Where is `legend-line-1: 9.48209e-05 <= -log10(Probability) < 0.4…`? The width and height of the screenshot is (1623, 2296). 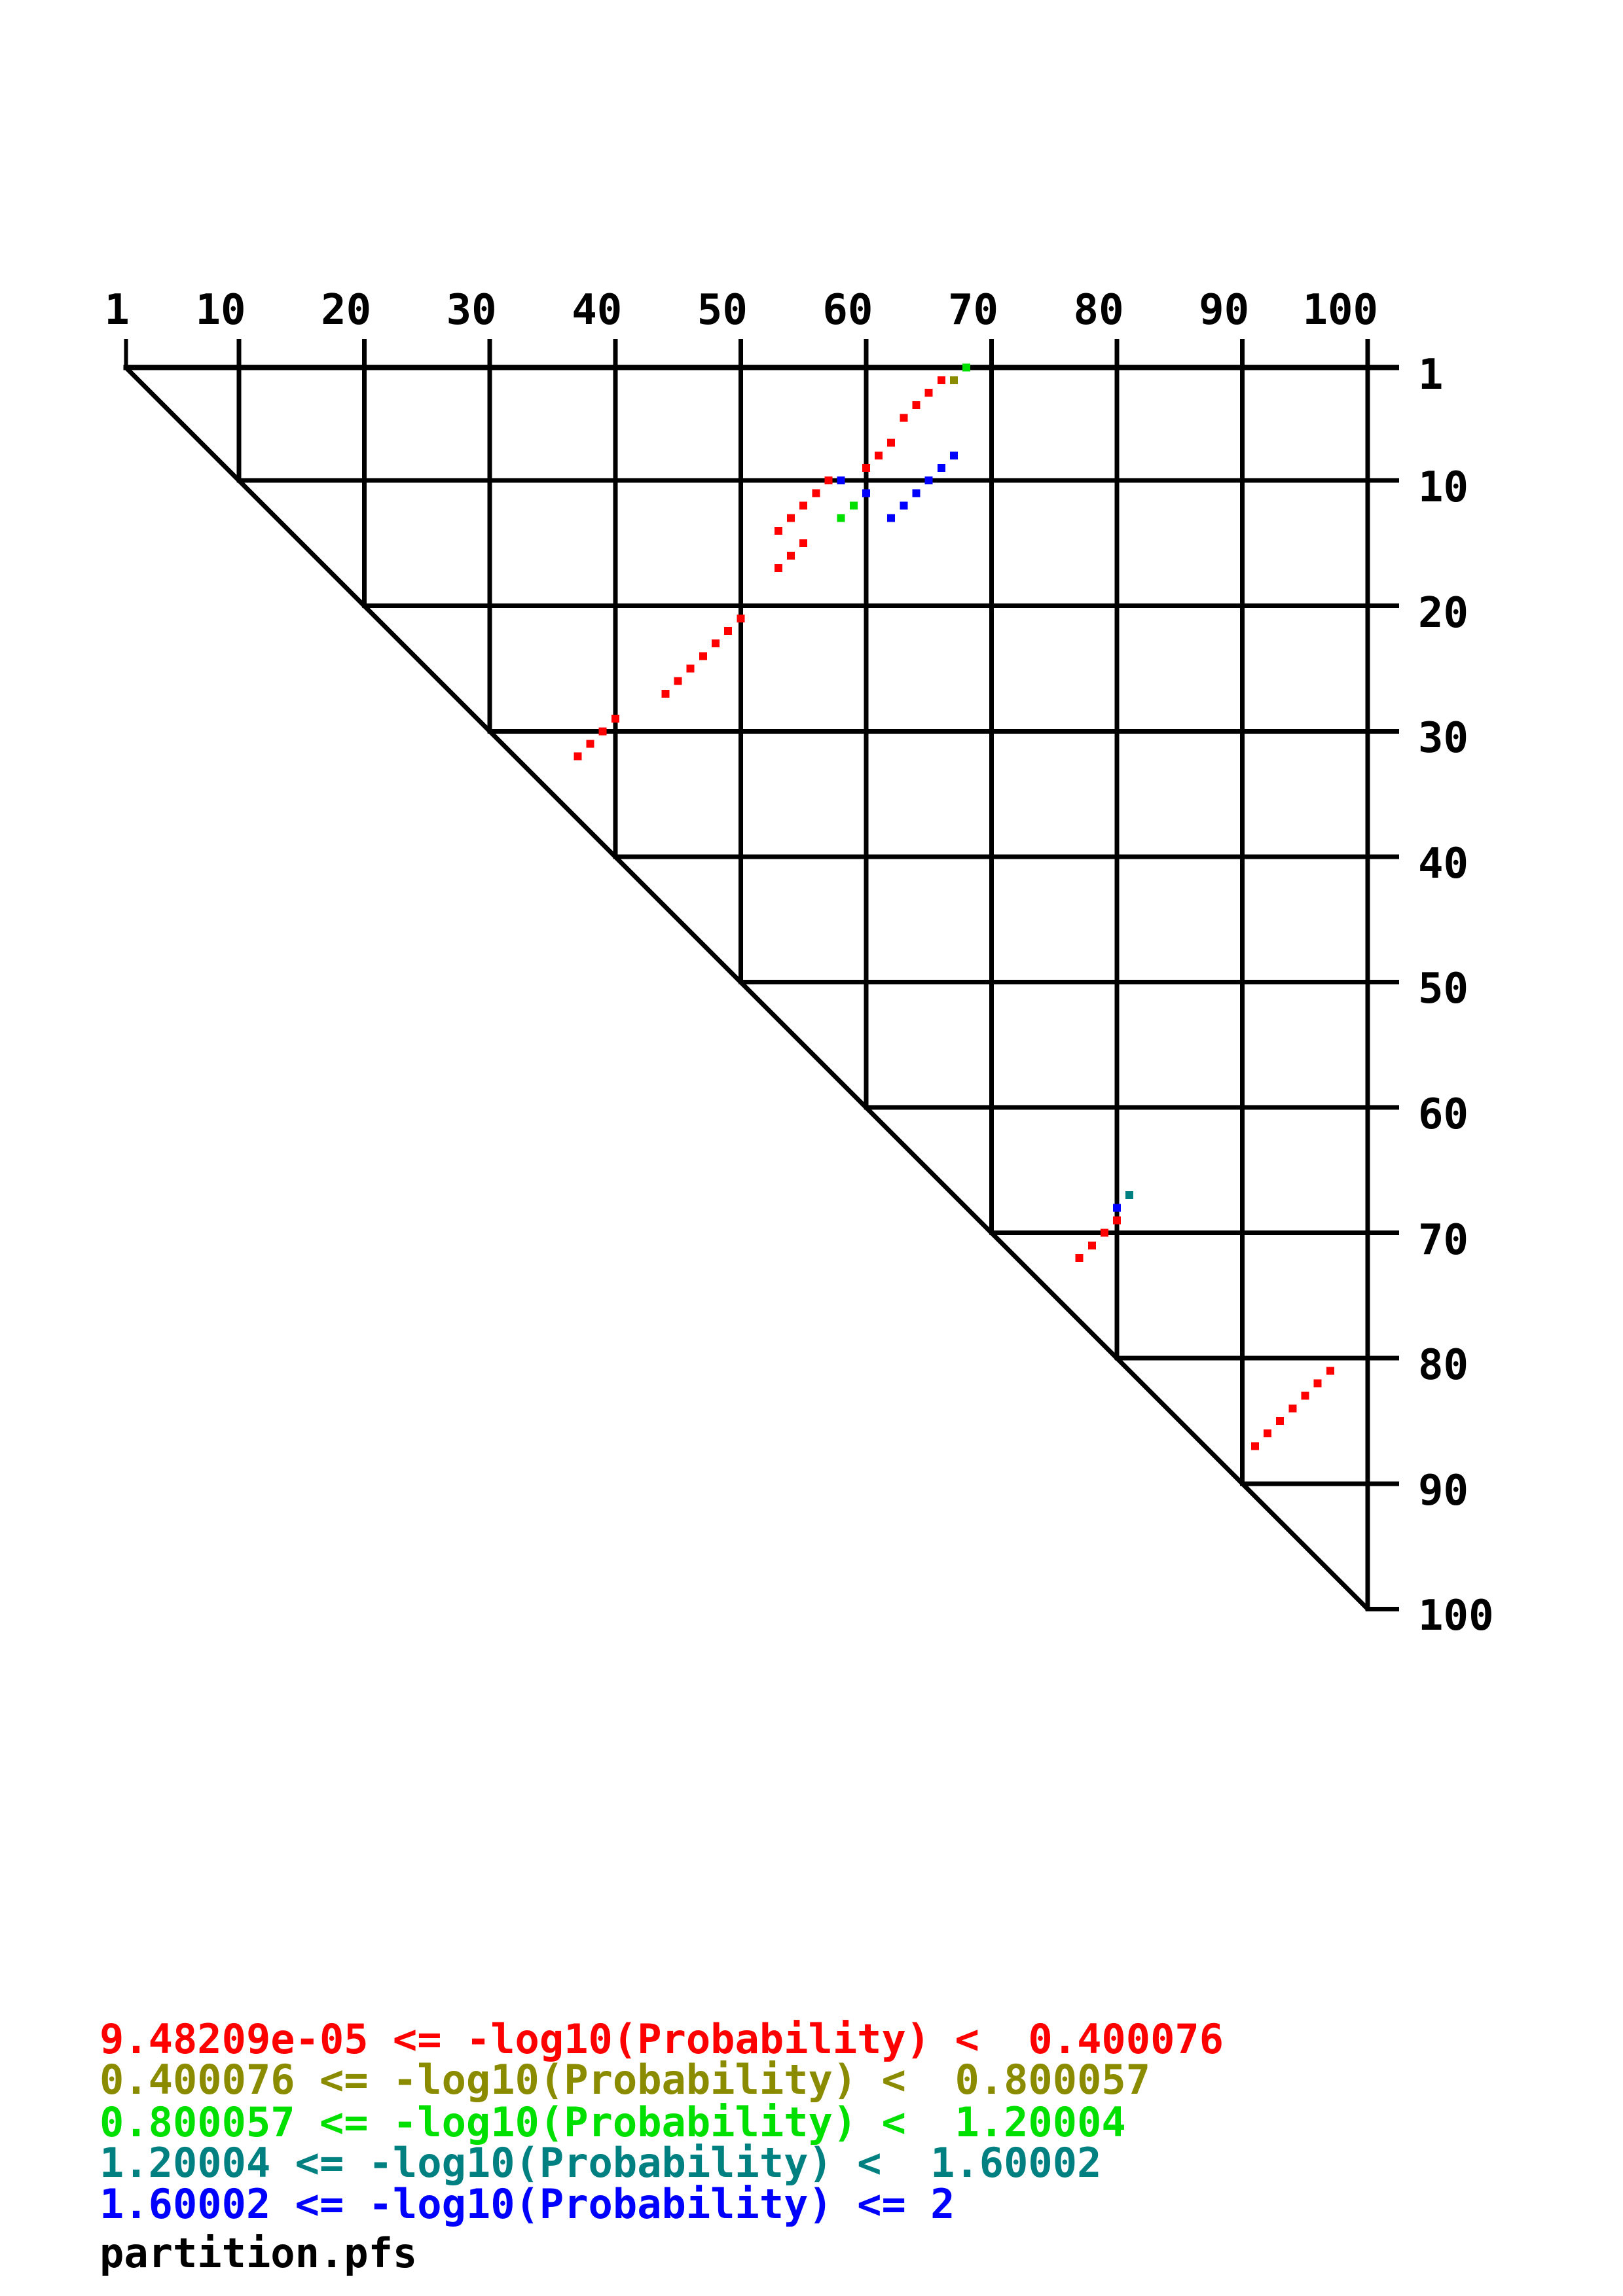
legend-line-1: 9.48209e-05 <= -log10(Probability) < 0.4… is located at coordinates (662, 2039).